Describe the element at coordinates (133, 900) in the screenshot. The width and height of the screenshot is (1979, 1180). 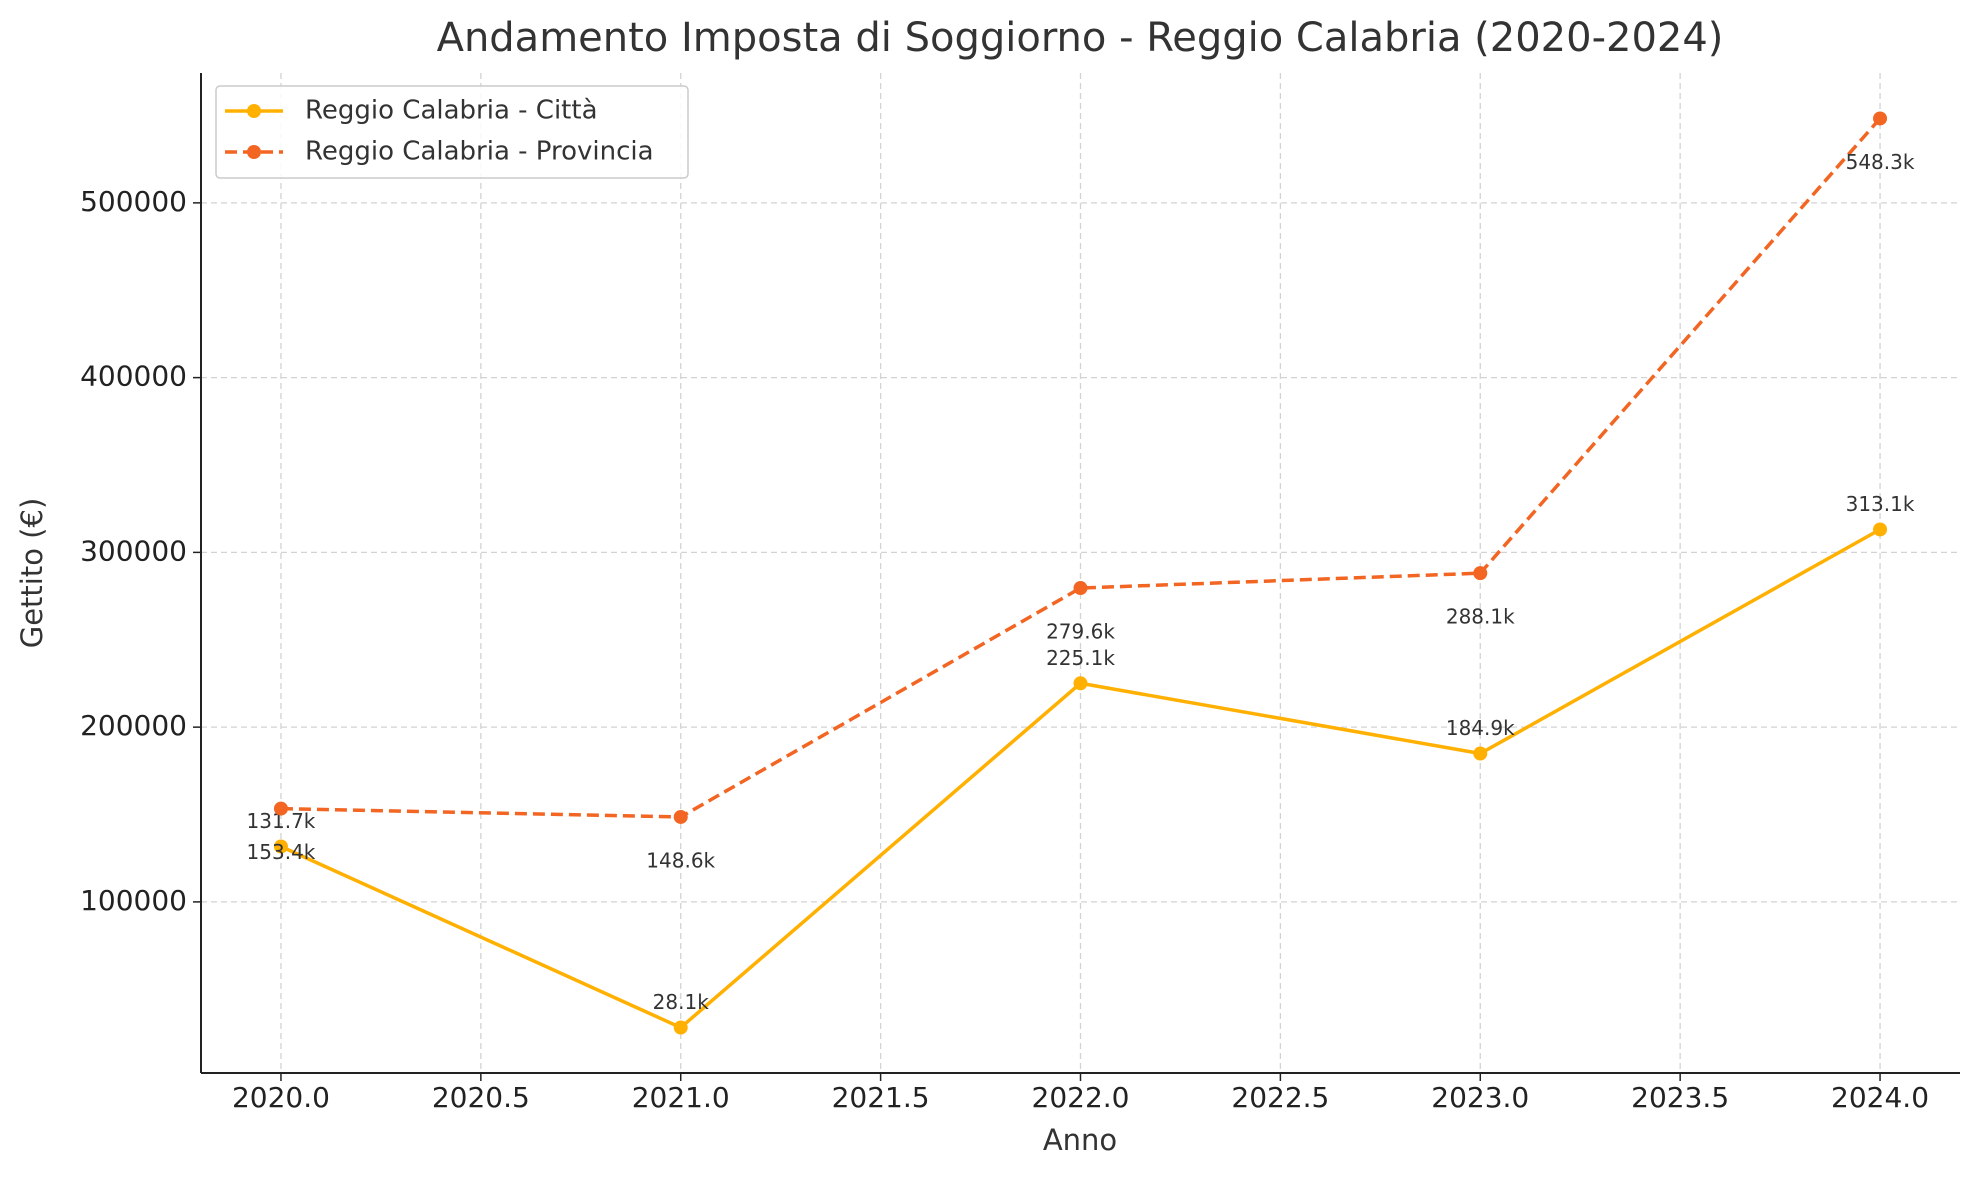
I see `y-tick-label: 100000` at that location.